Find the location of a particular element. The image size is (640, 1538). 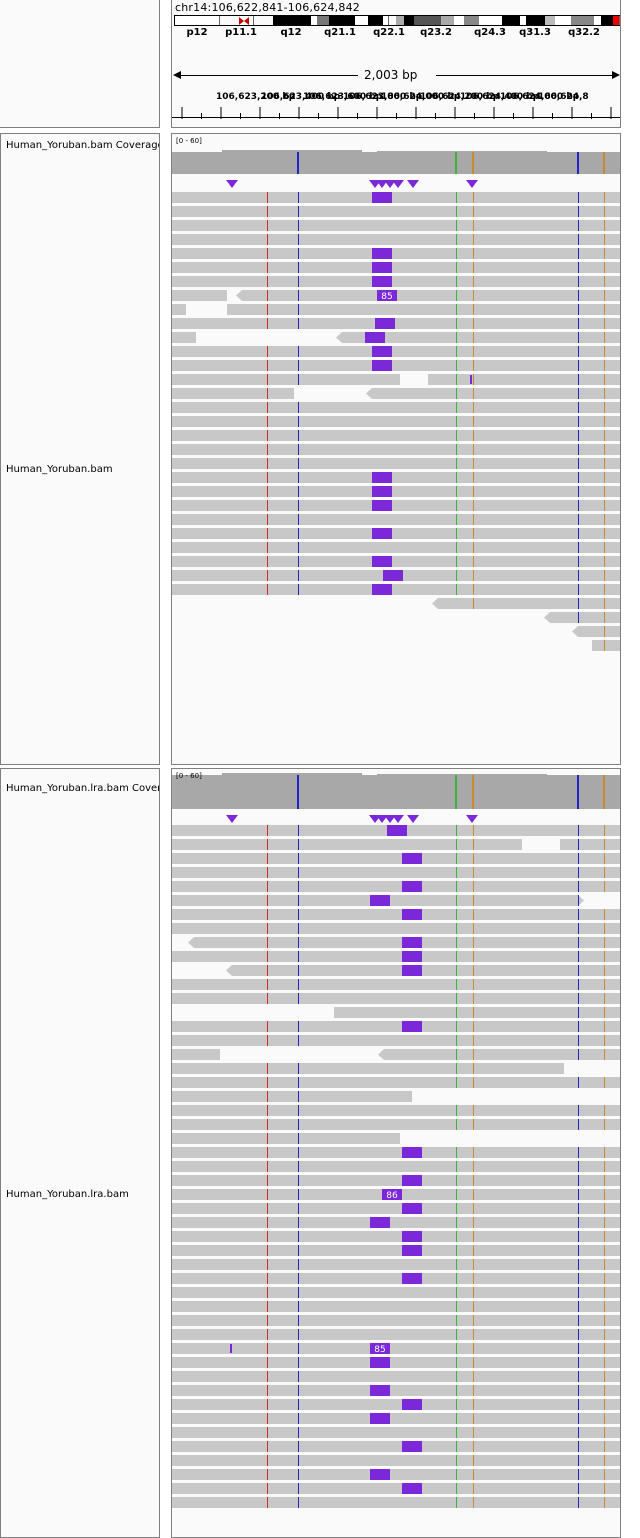

coverage-track-2: [0 - 60] is located at coordinates (396, 789).